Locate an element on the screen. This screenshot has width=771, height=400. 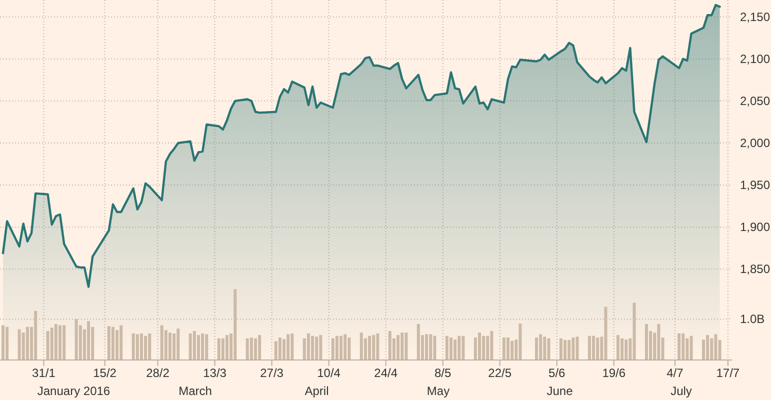
x-tick-label: 31/1 is located at coordinates (44, 373).